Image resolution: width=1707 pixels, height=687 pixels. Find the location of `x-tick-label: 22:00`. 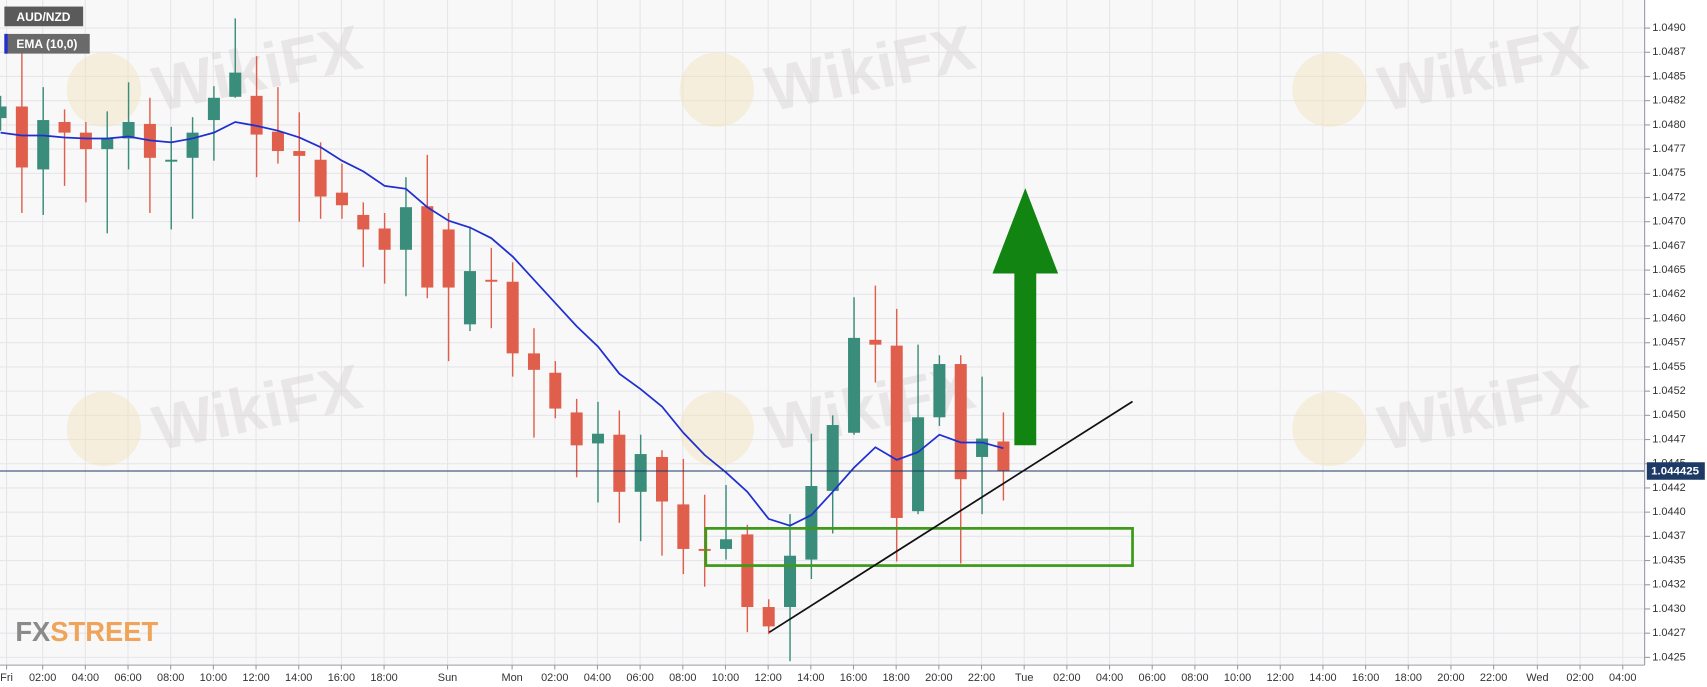

x-tick-label: 22:00 is located at coordinates (981, 678).